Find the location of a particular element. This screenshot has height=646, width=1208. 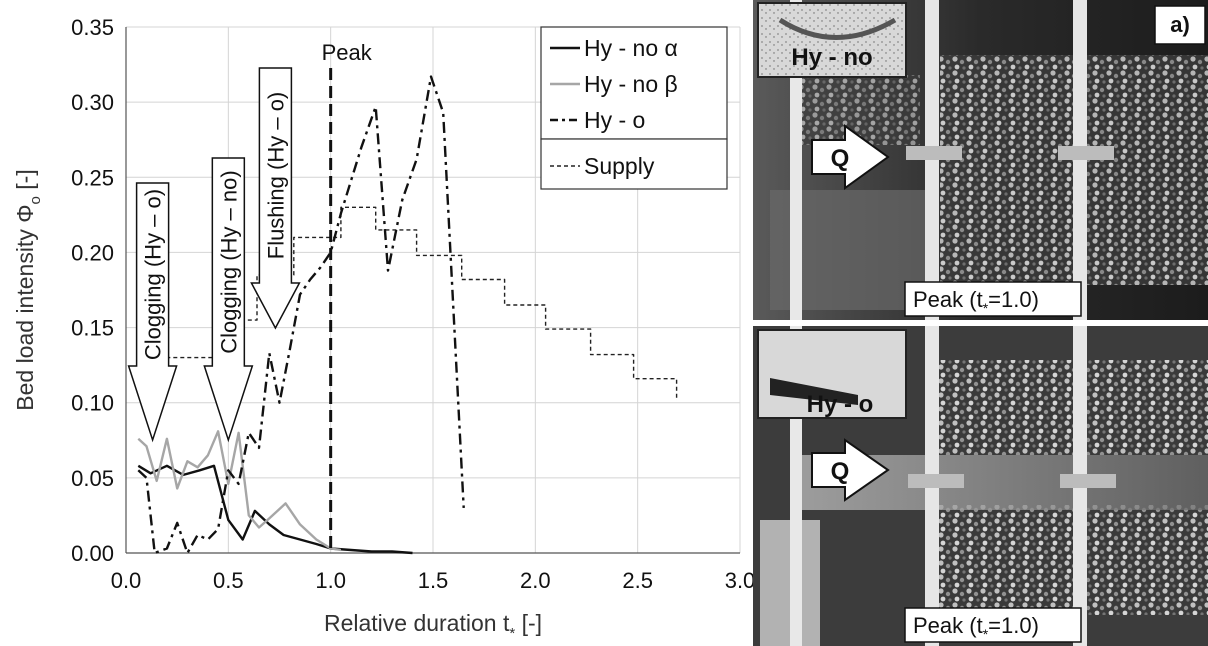

annotation-label: Flushing (Hy – o) is located at coordinates (275, 176).